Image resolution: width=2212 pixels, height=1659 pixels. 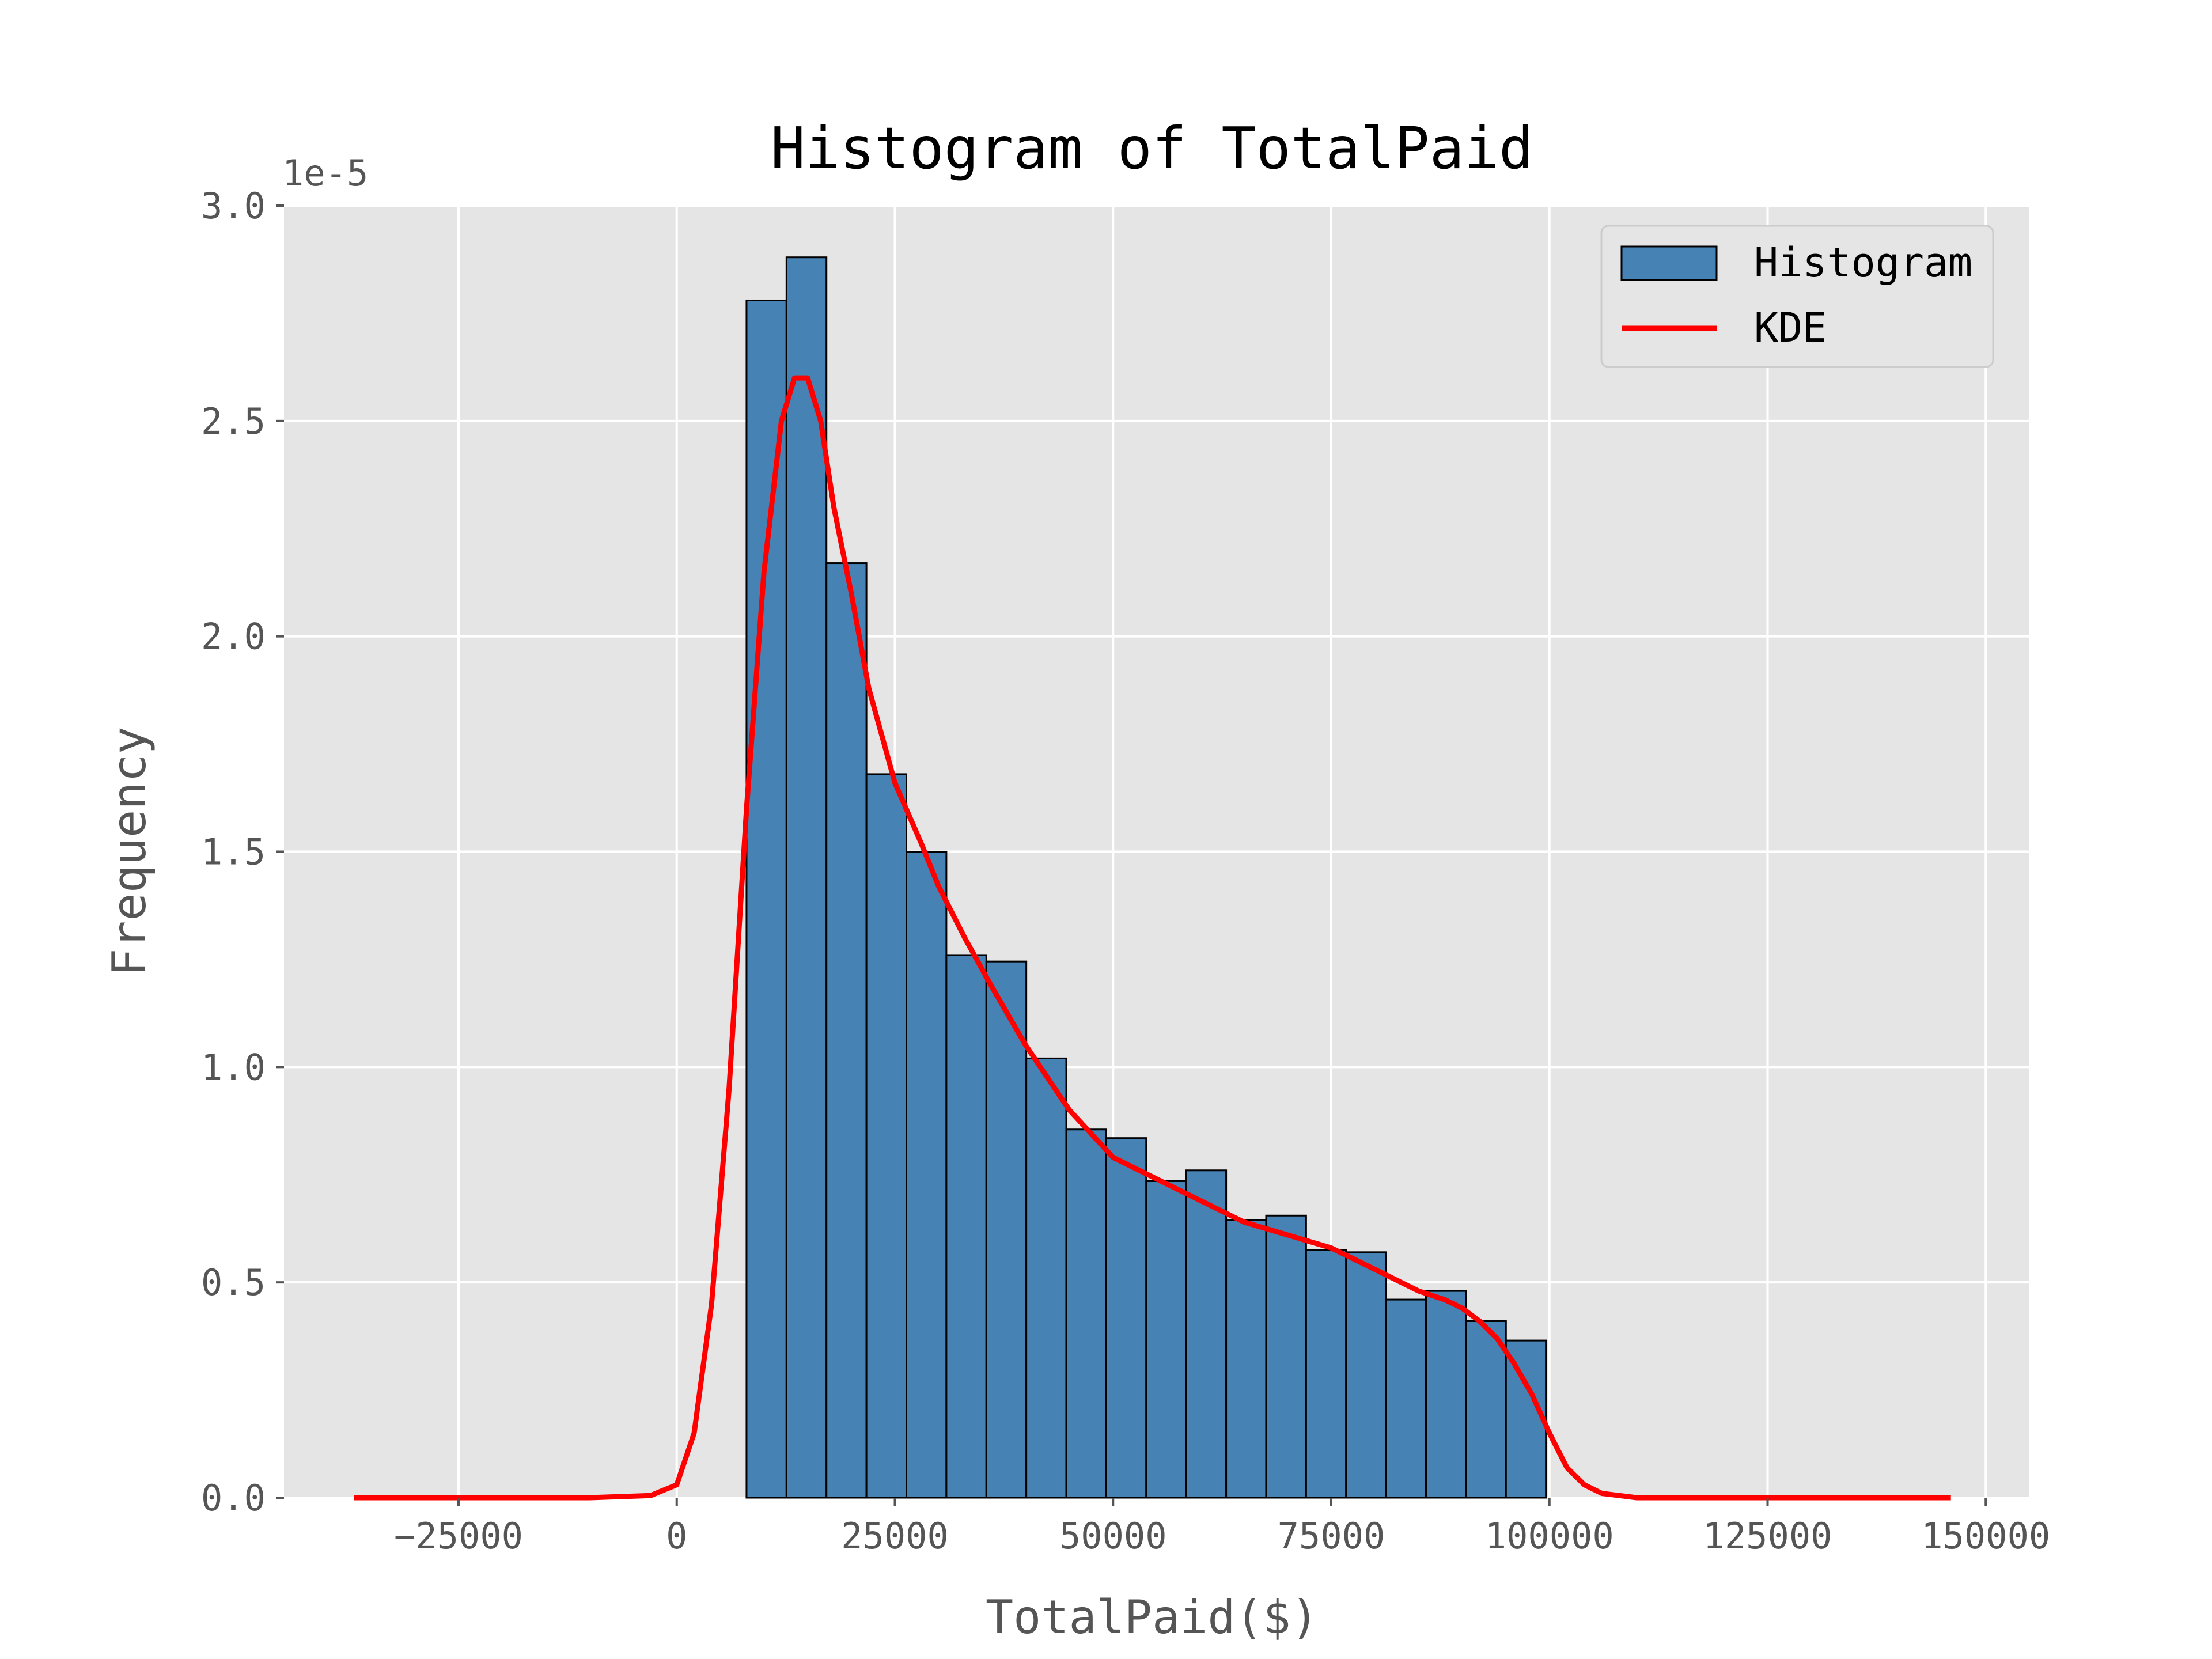 I want to click on y-axis-ticks: 0.0 0.5 1.0 1.5 2.0 2.5 3.0, so click(x=242, y=852).